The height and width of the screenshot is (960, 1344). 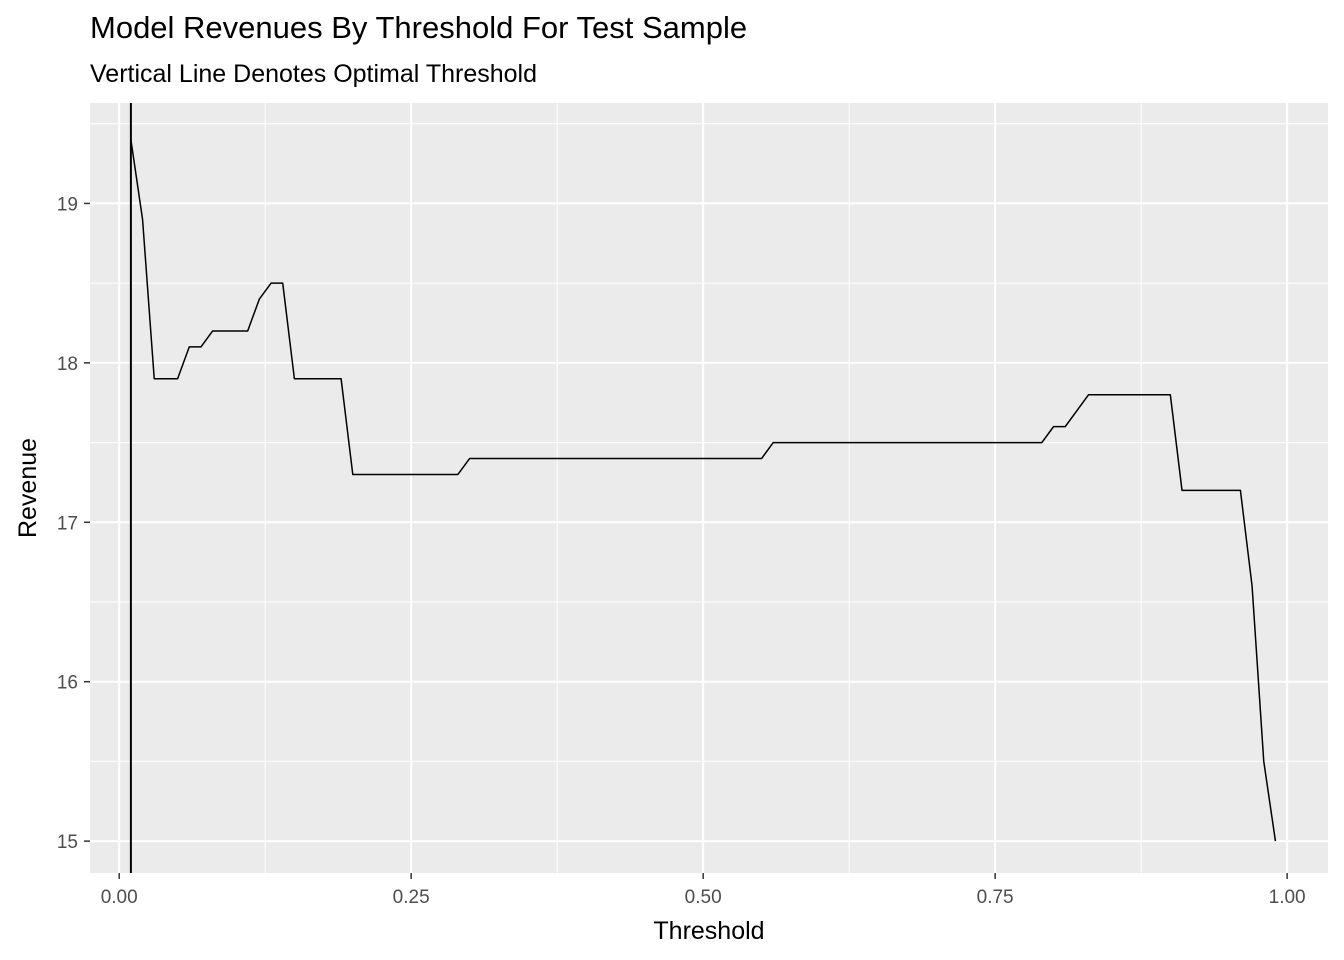 What do you see at coordinates (313, 74) in the screenshot?
I see `chart-subtitle: Vertical Line Denotes Optimal Threshold` at bounding box center [313, 74].